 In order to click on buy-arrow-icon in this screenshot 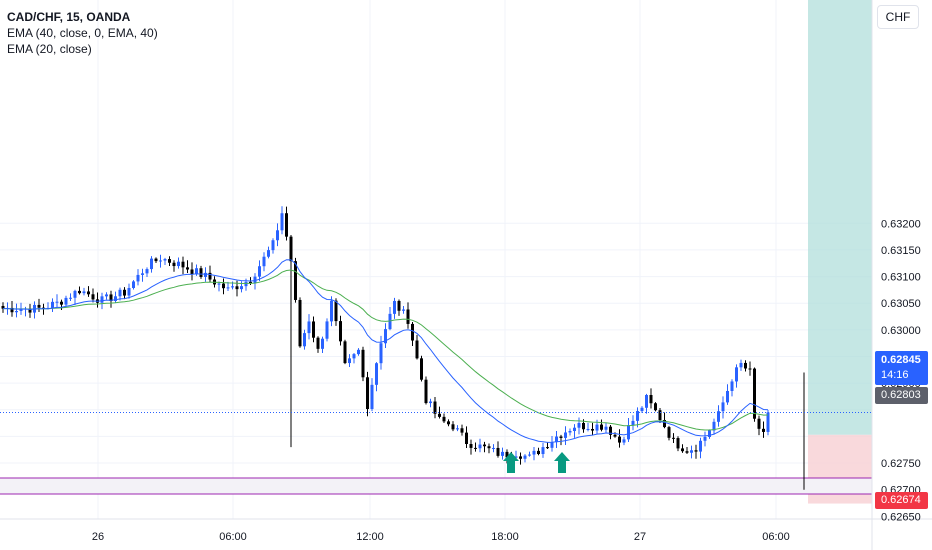, I will do `click(511, 462)`.